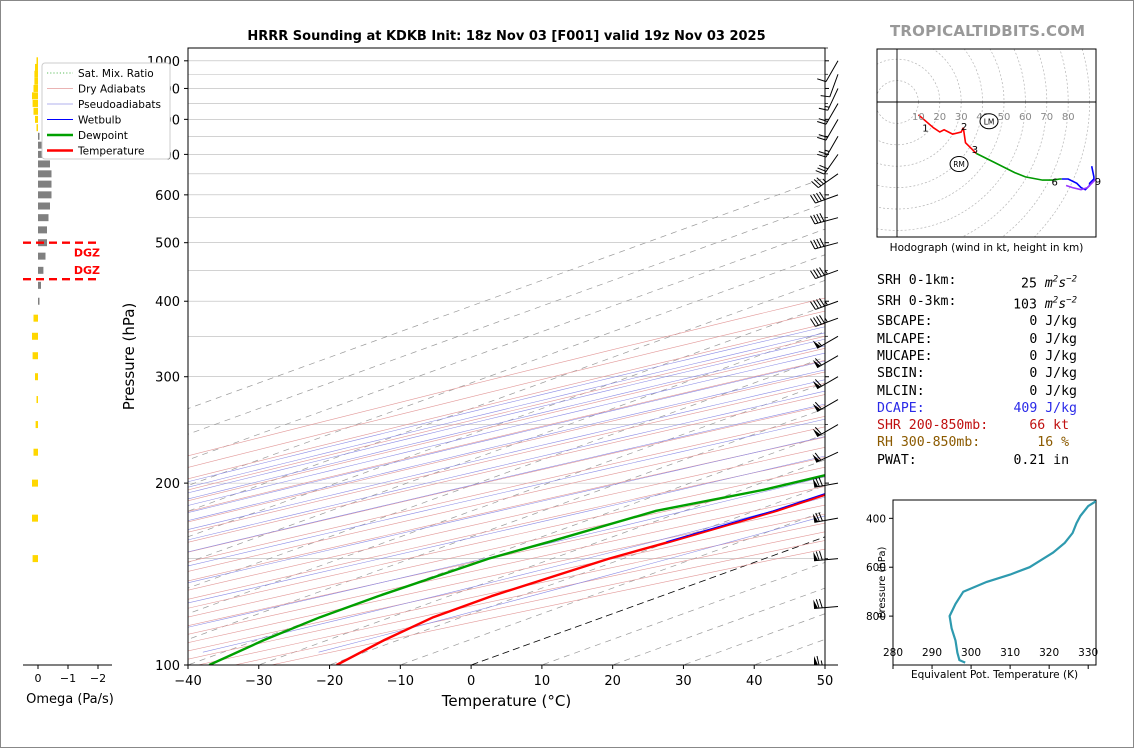 The width and height of the screenshot is (1134, 748). Describe the element at coordinates (1054, 182) in the screenshot. I see `hodograph-height-label: 6` at that location.